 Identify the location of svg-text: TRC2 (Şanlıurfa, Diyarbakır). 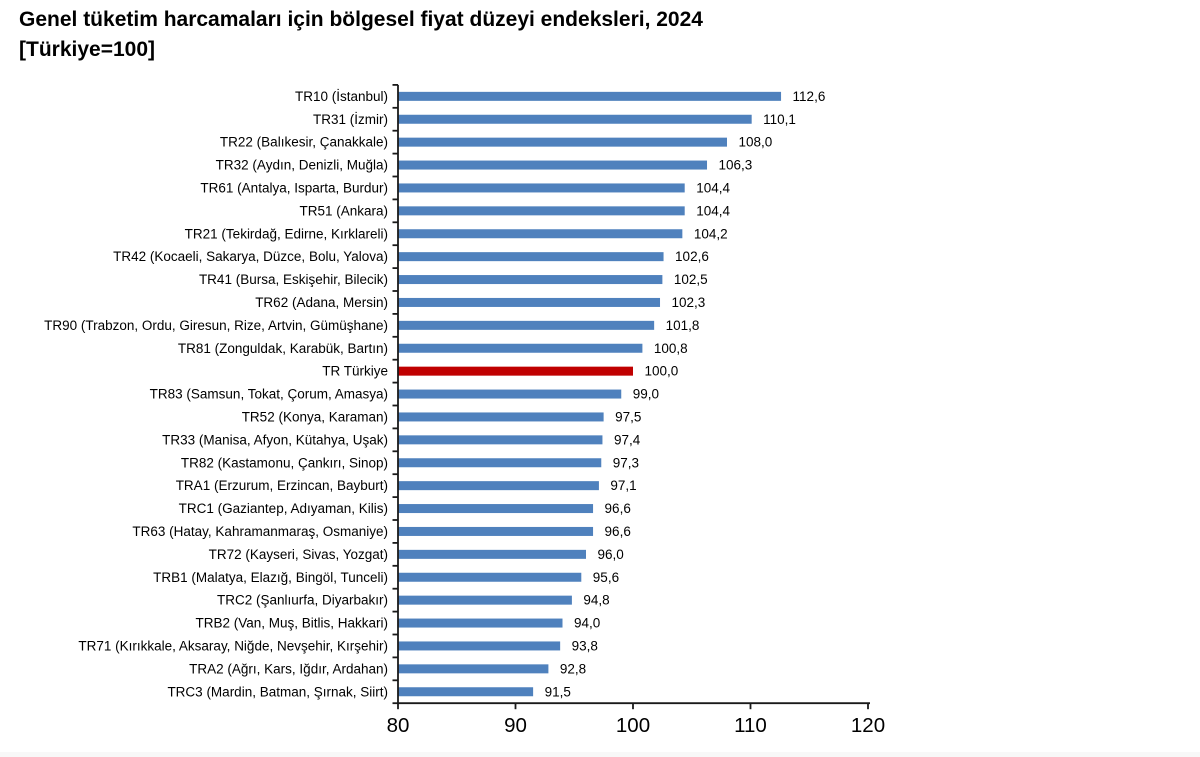
(302, 600).